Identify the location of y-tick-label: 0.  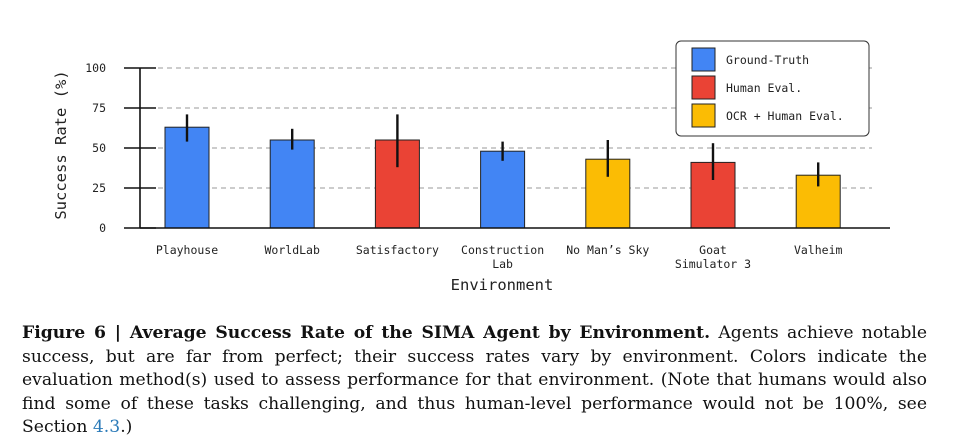
(102, 228).